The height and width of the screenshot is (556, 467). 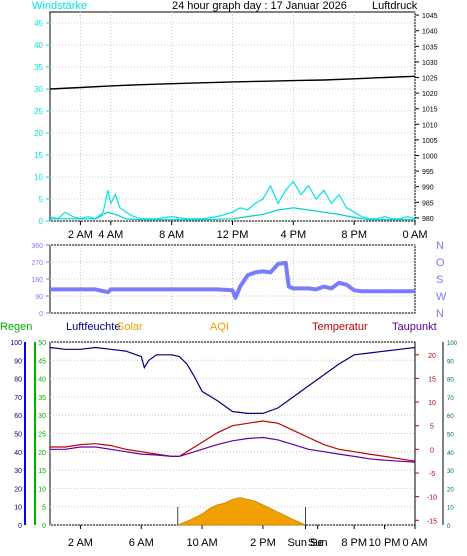 I want to click on wind-x-tick-label: 8 AM, so click(x=171, y=235).